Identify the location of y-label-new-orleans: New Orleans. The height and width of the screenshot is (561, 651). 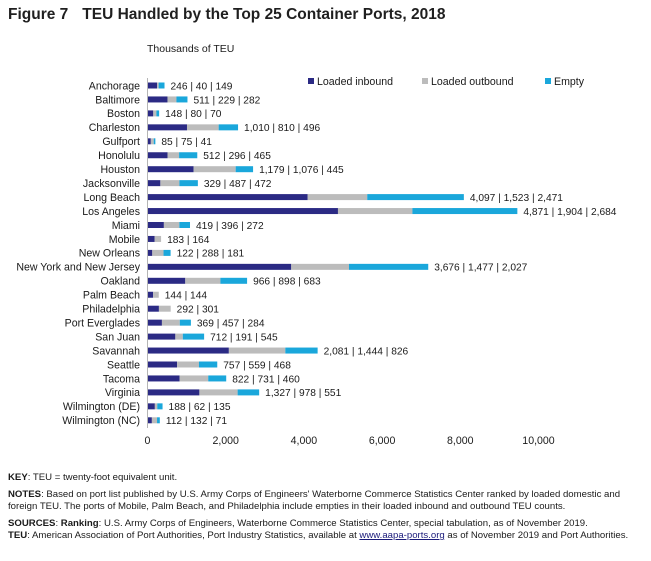
(109, 254).